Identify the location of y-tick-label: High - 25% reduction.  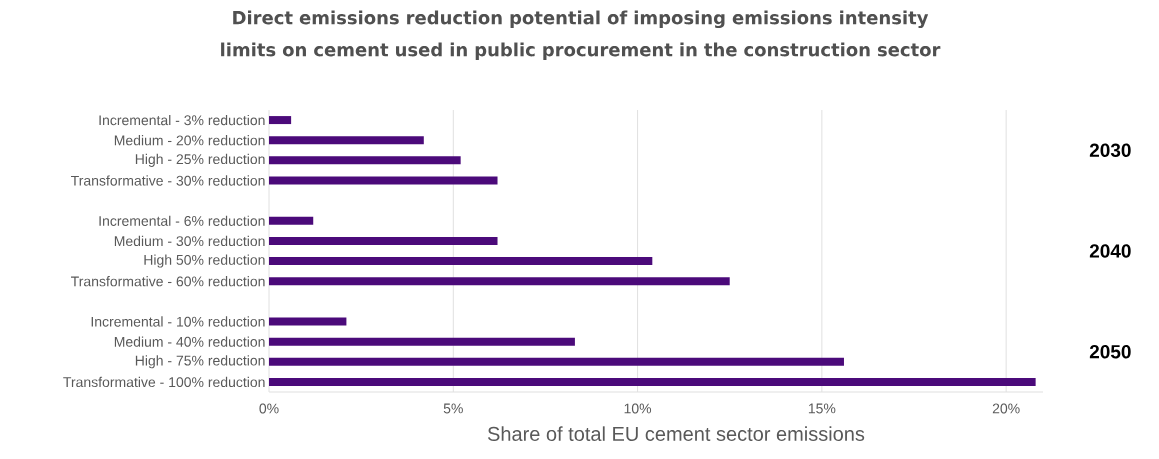
(200, 160).